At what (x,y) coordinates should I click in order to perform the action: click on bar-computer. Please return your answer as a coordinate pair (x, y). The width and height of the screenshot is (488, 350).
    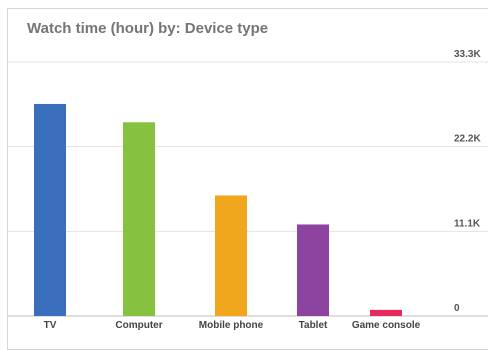
    Looking at the image, I should click on (139, 219).